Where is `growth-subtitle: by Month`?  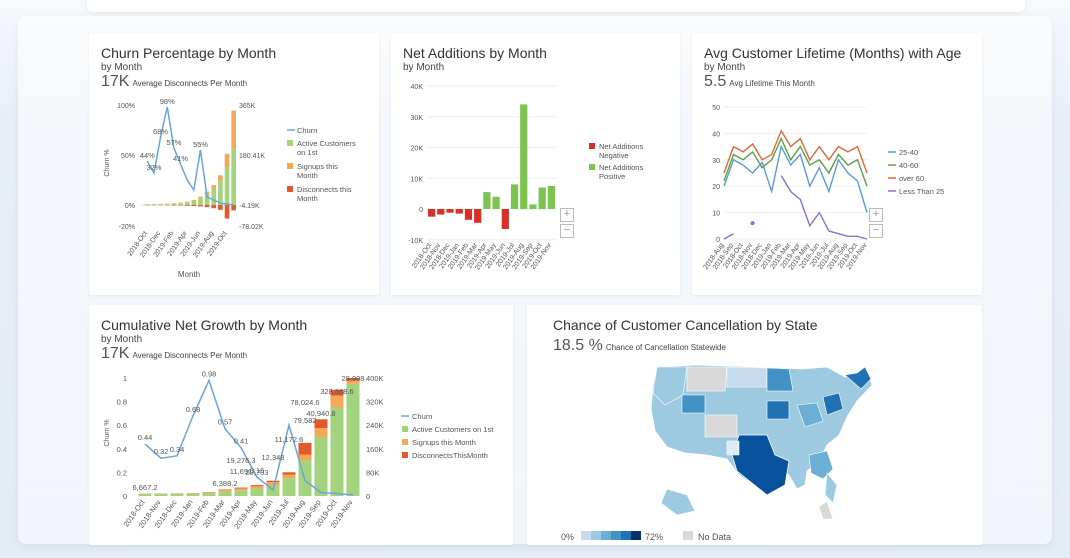 growth-subtitle: by Month is located at coordinates (122, 339).